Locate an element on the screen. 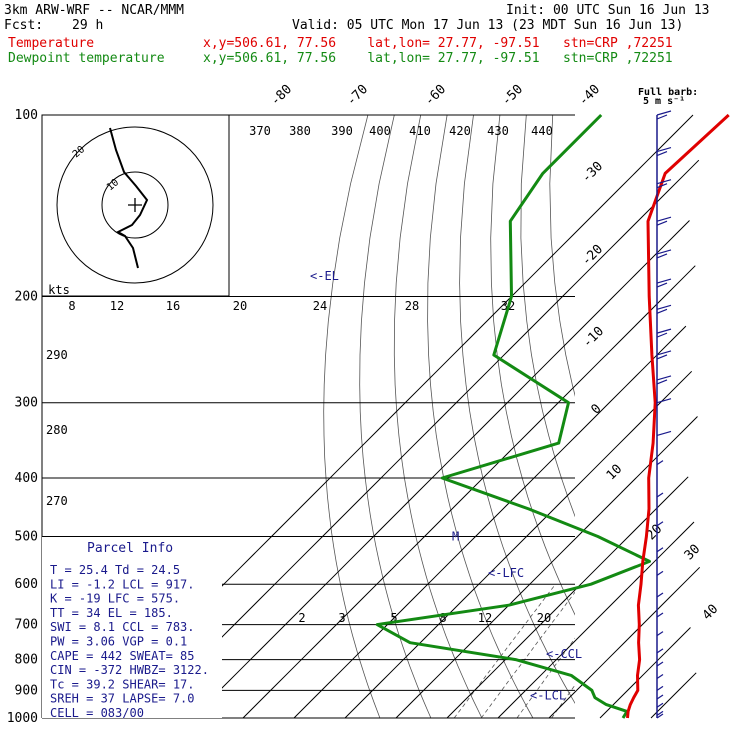 The image size is (740, 740). theta-label: 400 is located at coordinates (380, 131).